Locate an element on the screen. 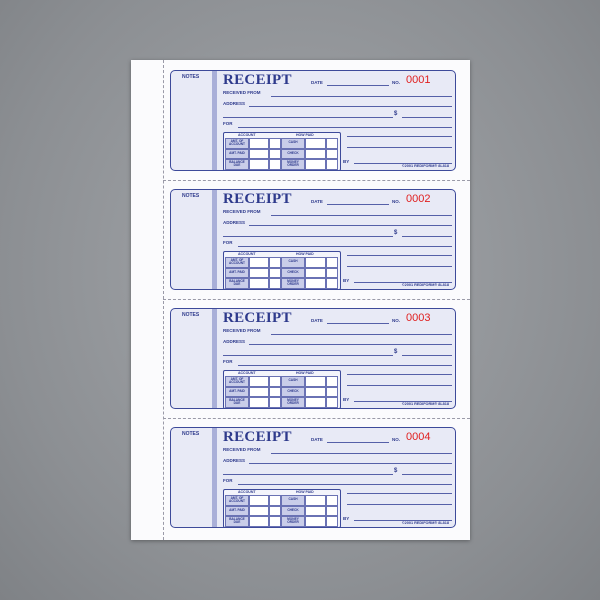 The image size is (600, 600). notes-label: NOTES is located at coordinates (191, 77).